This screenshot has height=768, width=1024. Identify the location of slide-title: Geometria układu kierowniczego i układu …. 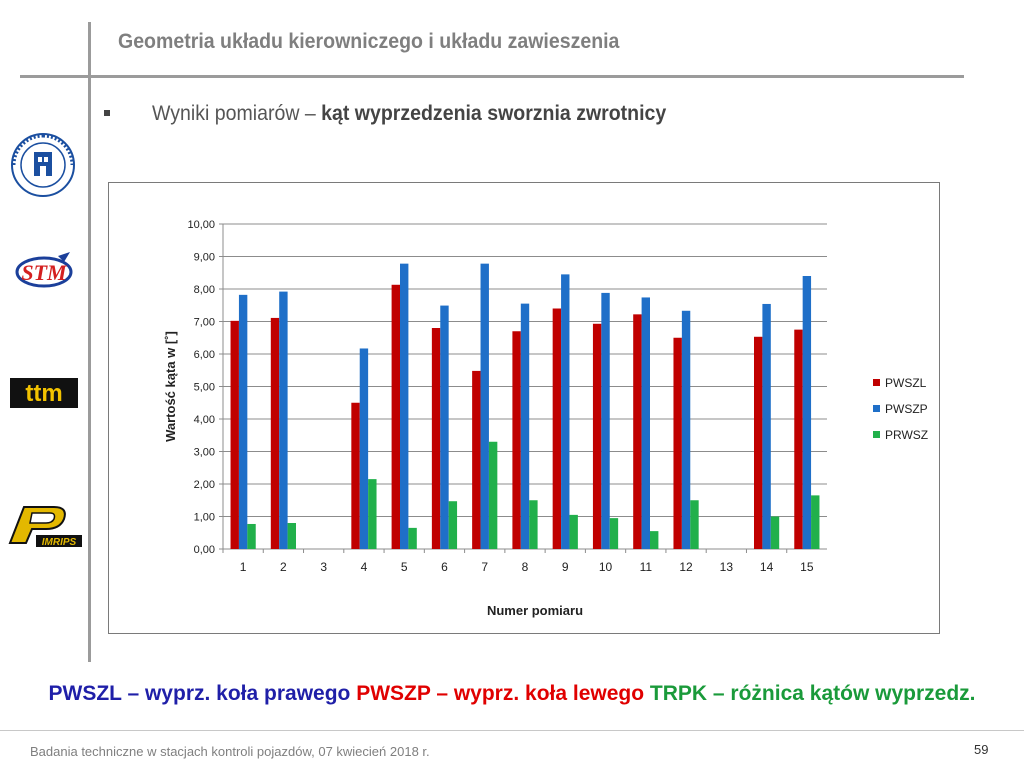
(369, 41).